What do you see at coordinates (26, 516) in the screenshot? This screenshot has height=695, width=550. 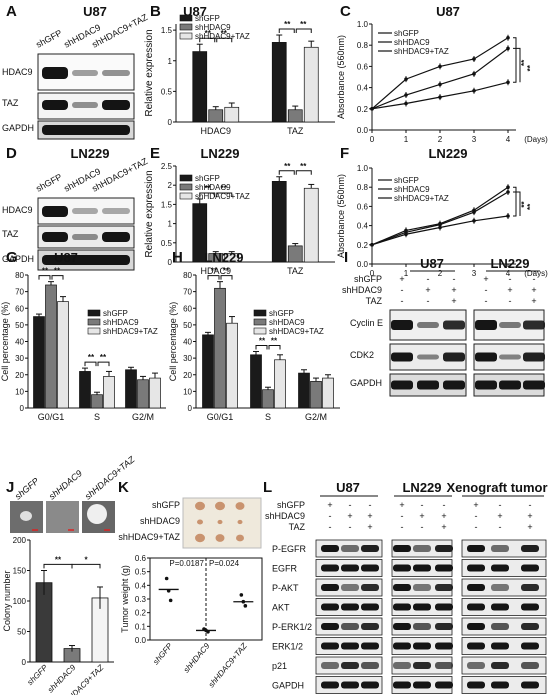 I see `j-colony-shgfp` at bounding box center [26, 516].